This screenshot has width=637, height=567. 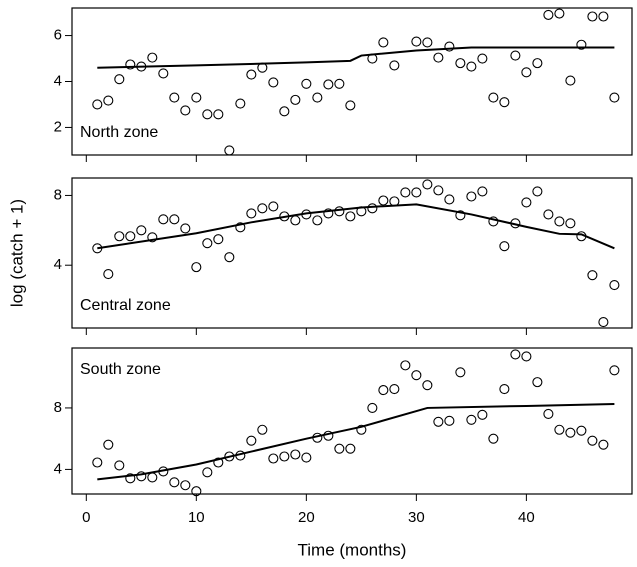 I want to click on y-axis-label: log (catch + 1), so click(x=16, y=253).